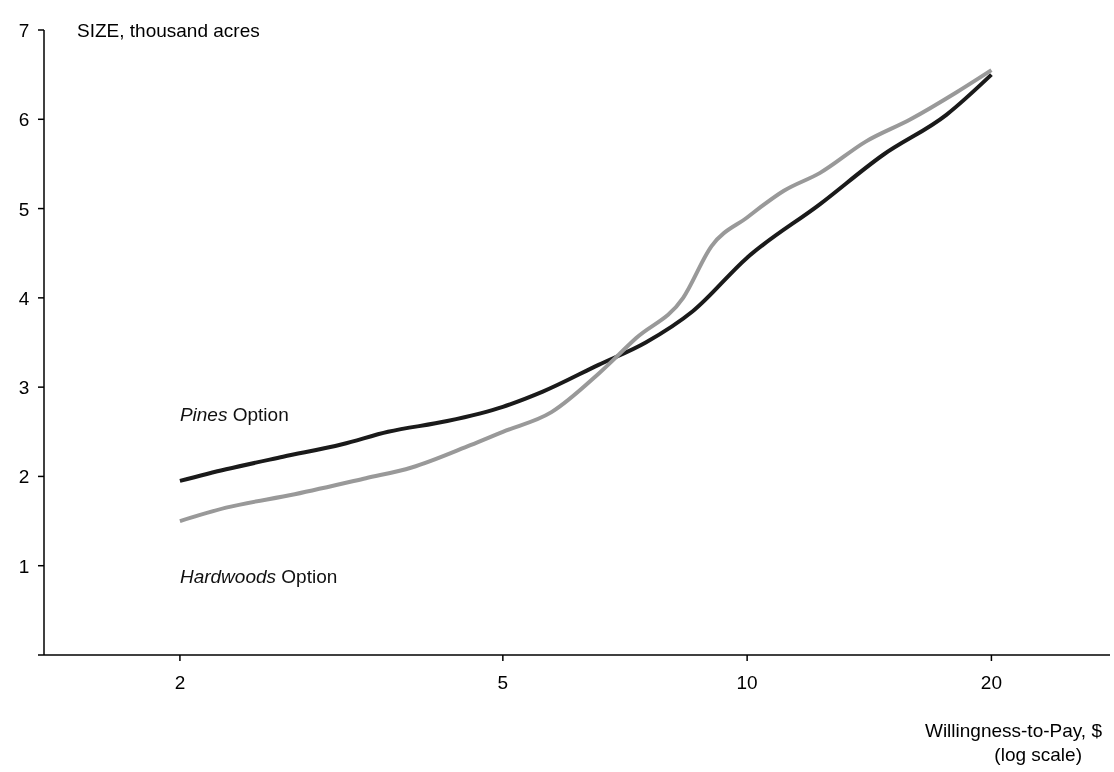 The width and height of the screenshot is (1114, 772). I want to click on x-tick-label: 2, so click(180, 682).